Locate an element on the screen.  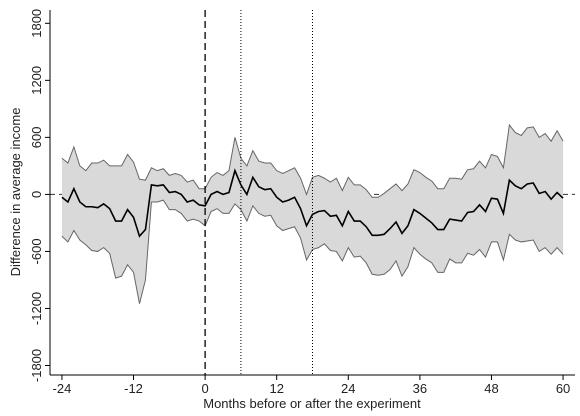
x-tick-label: -24 is located at coordinates (62, 388).